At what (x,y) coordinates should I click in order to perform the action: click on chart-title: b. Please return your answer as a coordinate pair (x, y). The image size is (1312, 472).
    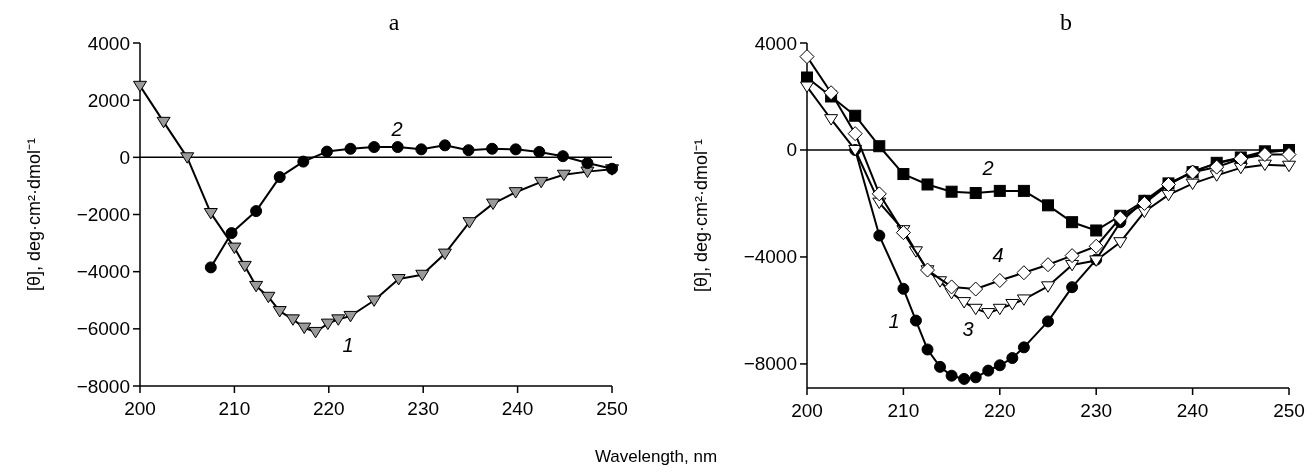
    Looking at the image, I should click on (1066, 22).